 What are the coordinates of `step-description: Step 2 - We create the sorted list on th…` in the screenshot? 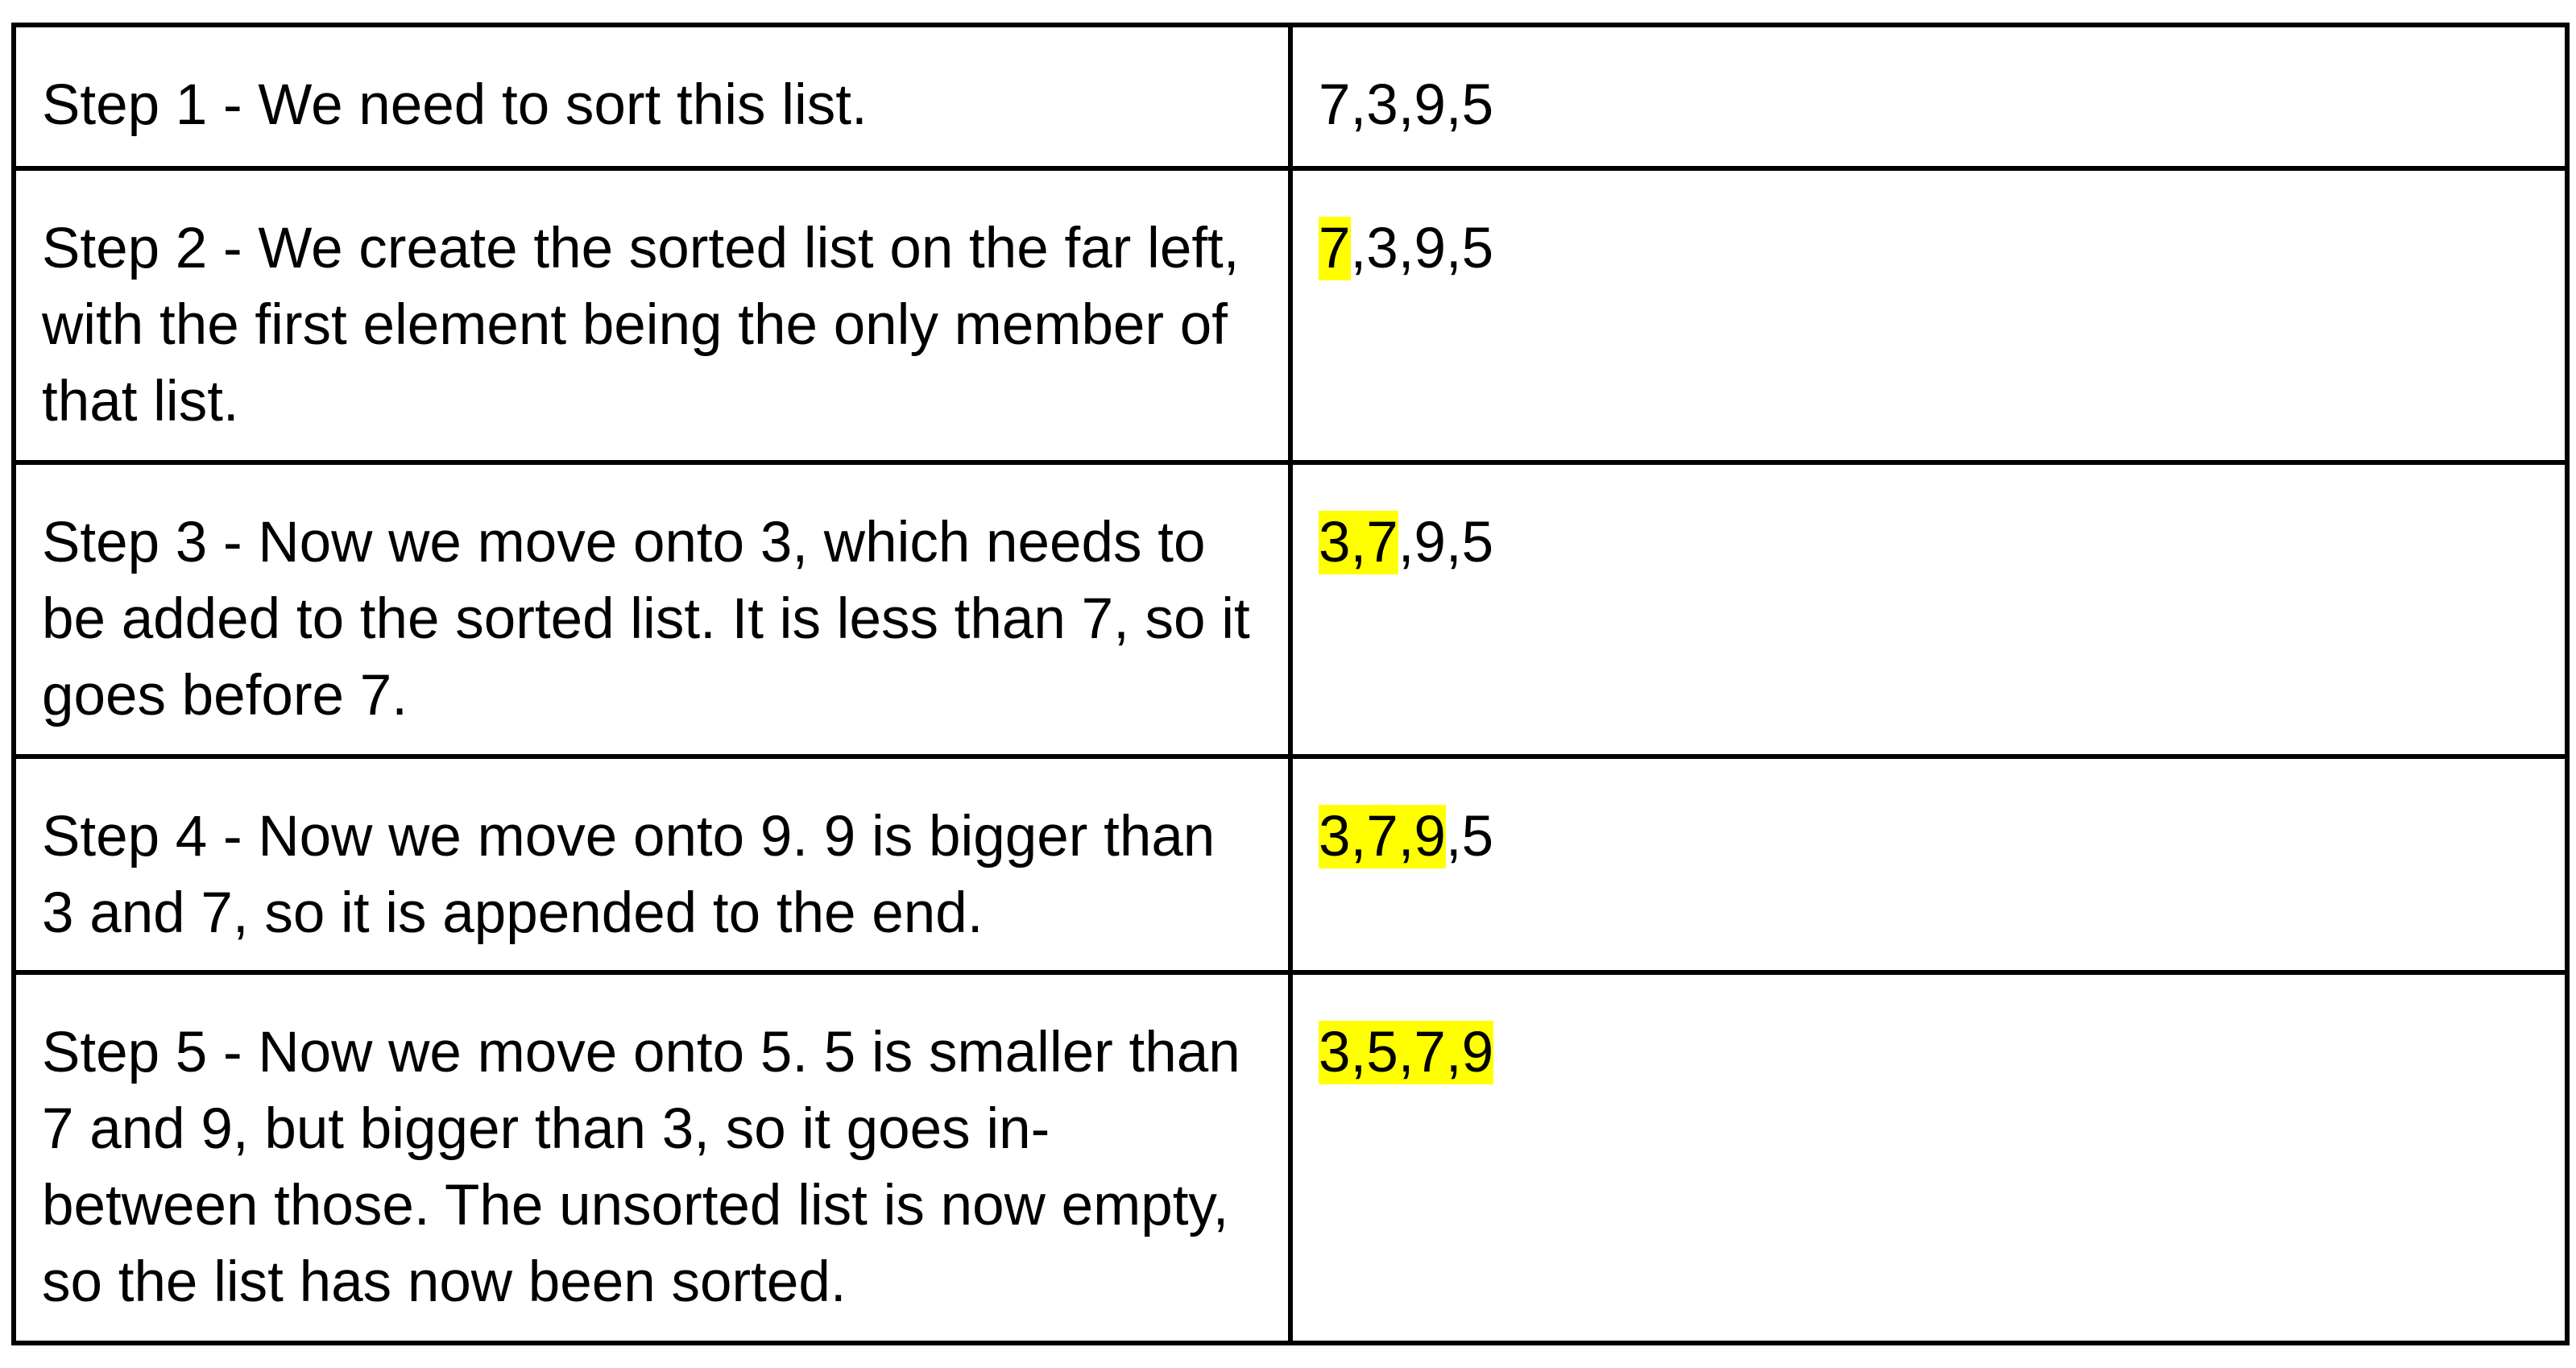 It's located at (652, 315).